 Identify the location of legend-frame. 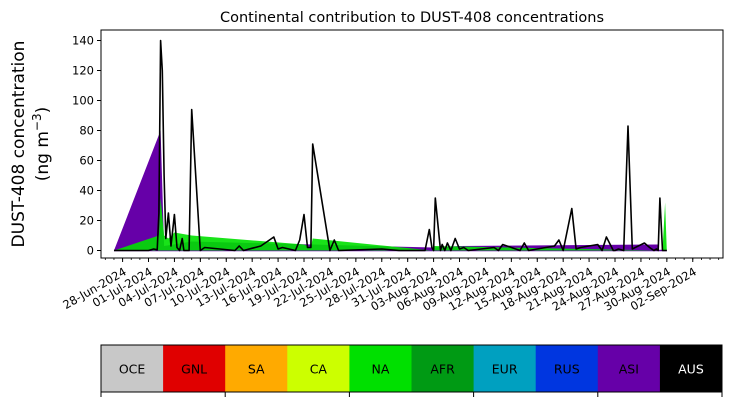
(411, 368).